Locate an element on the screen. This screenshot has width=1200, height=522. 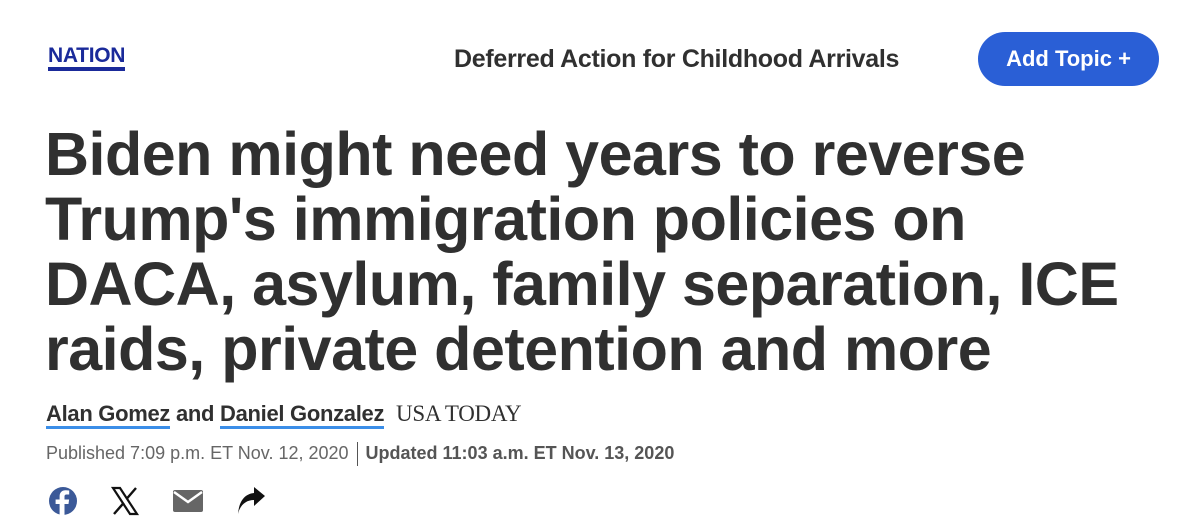
add-topic-button: Add Topic + is located at coordinates (1068, 59).